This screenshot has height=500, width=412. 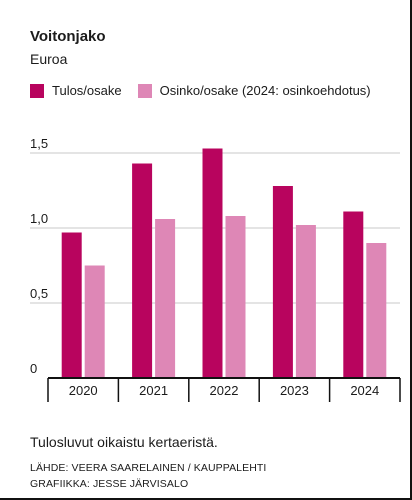 I want to click on y-tick-label: 0,5, so click(x=39, y=293).